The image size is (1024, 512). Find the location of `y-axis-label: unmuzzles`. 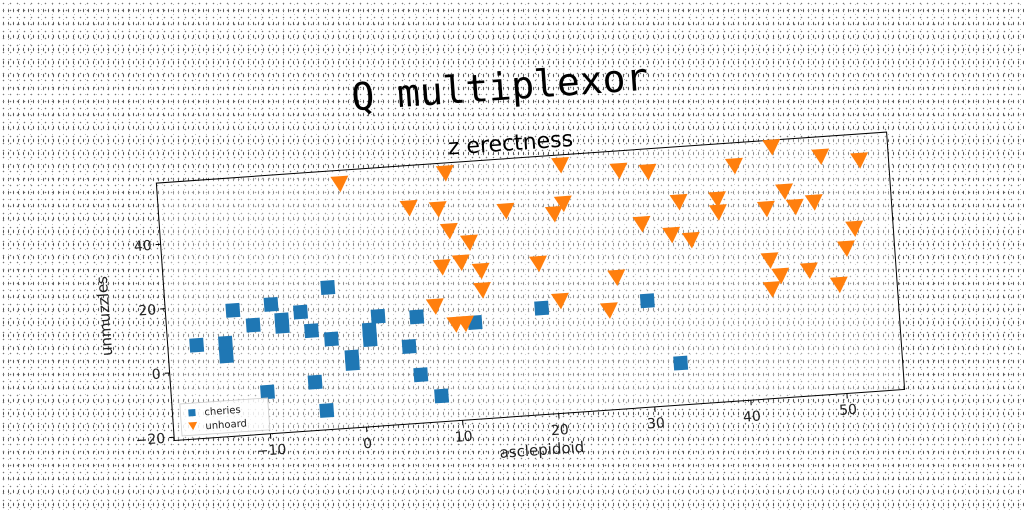

y-axis-label: unmuzzles is located at coordinates (105, 315).